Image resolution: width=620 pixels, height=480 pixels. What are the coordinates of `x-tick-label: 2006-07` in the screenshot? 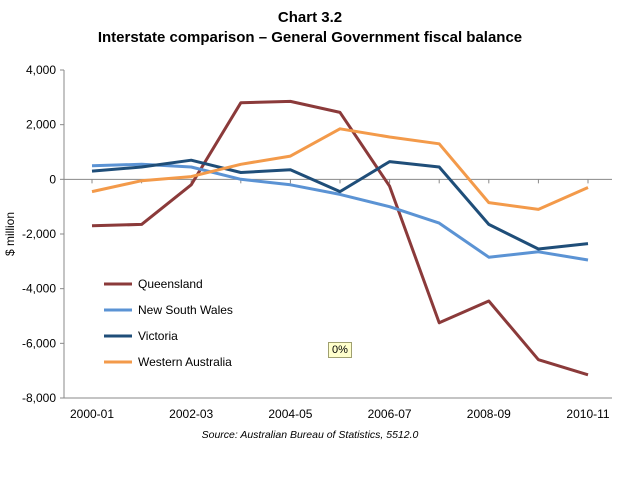 It's located at (390, 414).